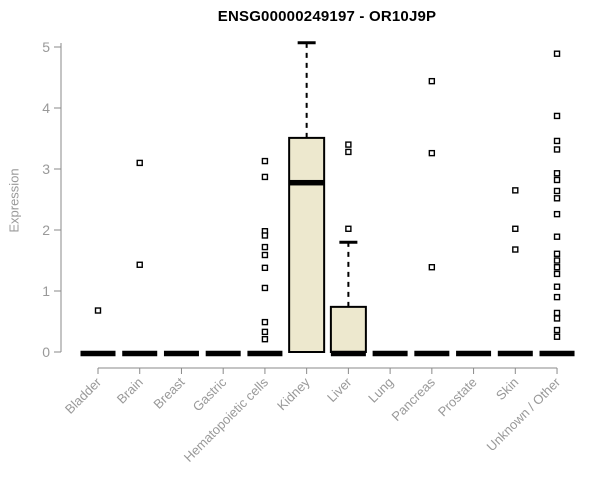  What do you see at coordinates (98, 353) in the screenshot?
I see `median-line-bladder` at bounding box center [98, 353].